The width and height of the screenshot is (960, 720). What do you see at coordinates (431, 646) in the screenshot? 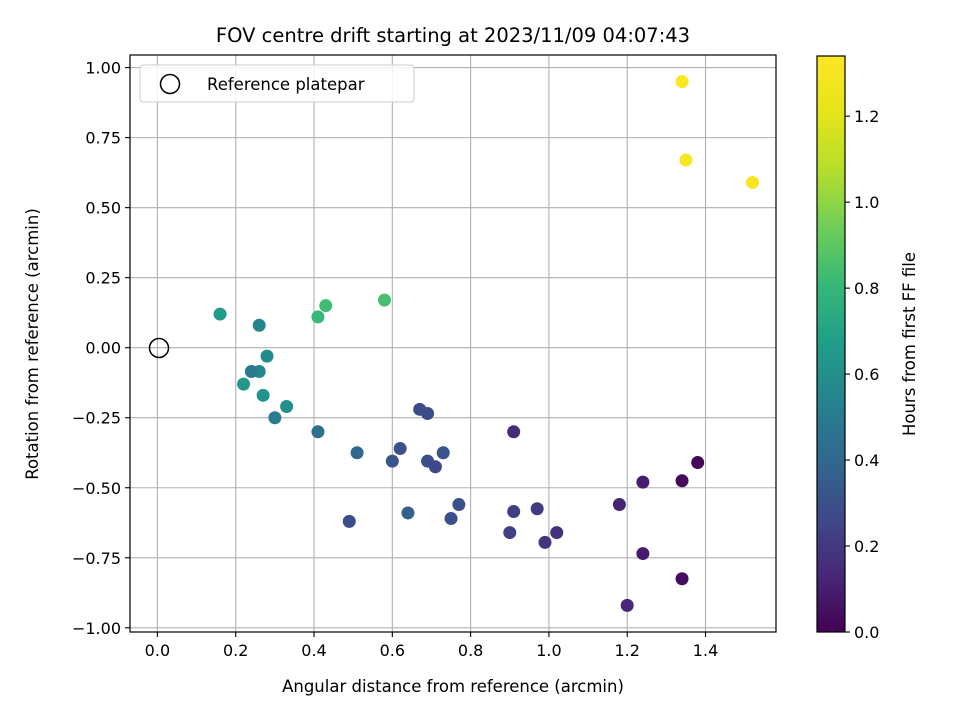
I see `x-axis-ticks: 0.0 0.2 0.4 0.6 0.8 1.0 1.2 1.4` at bounding box center [431, 646].